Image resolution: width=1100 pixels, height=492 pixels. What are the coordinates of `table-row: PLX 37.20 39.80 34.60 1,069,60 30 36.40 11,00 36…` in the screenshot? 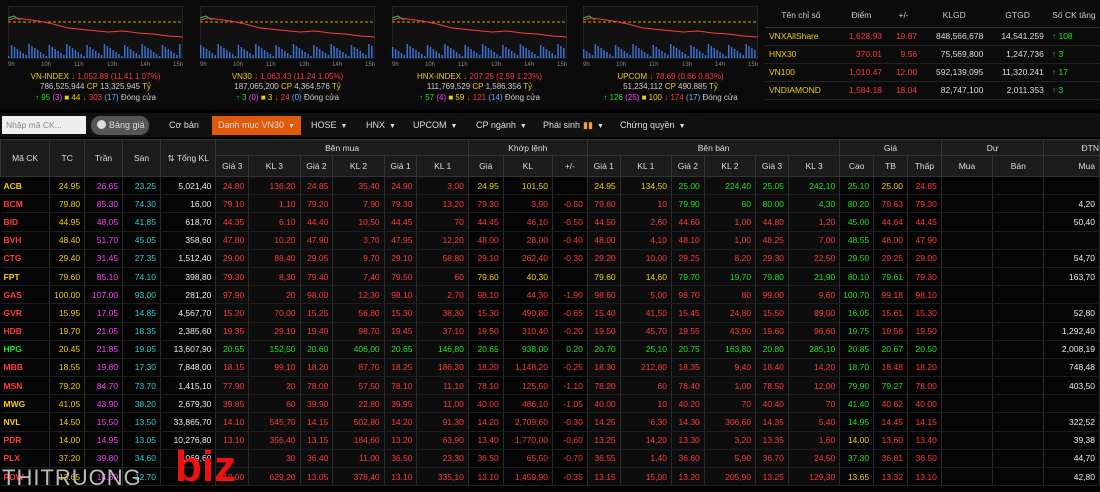 It's located at (550, 459).